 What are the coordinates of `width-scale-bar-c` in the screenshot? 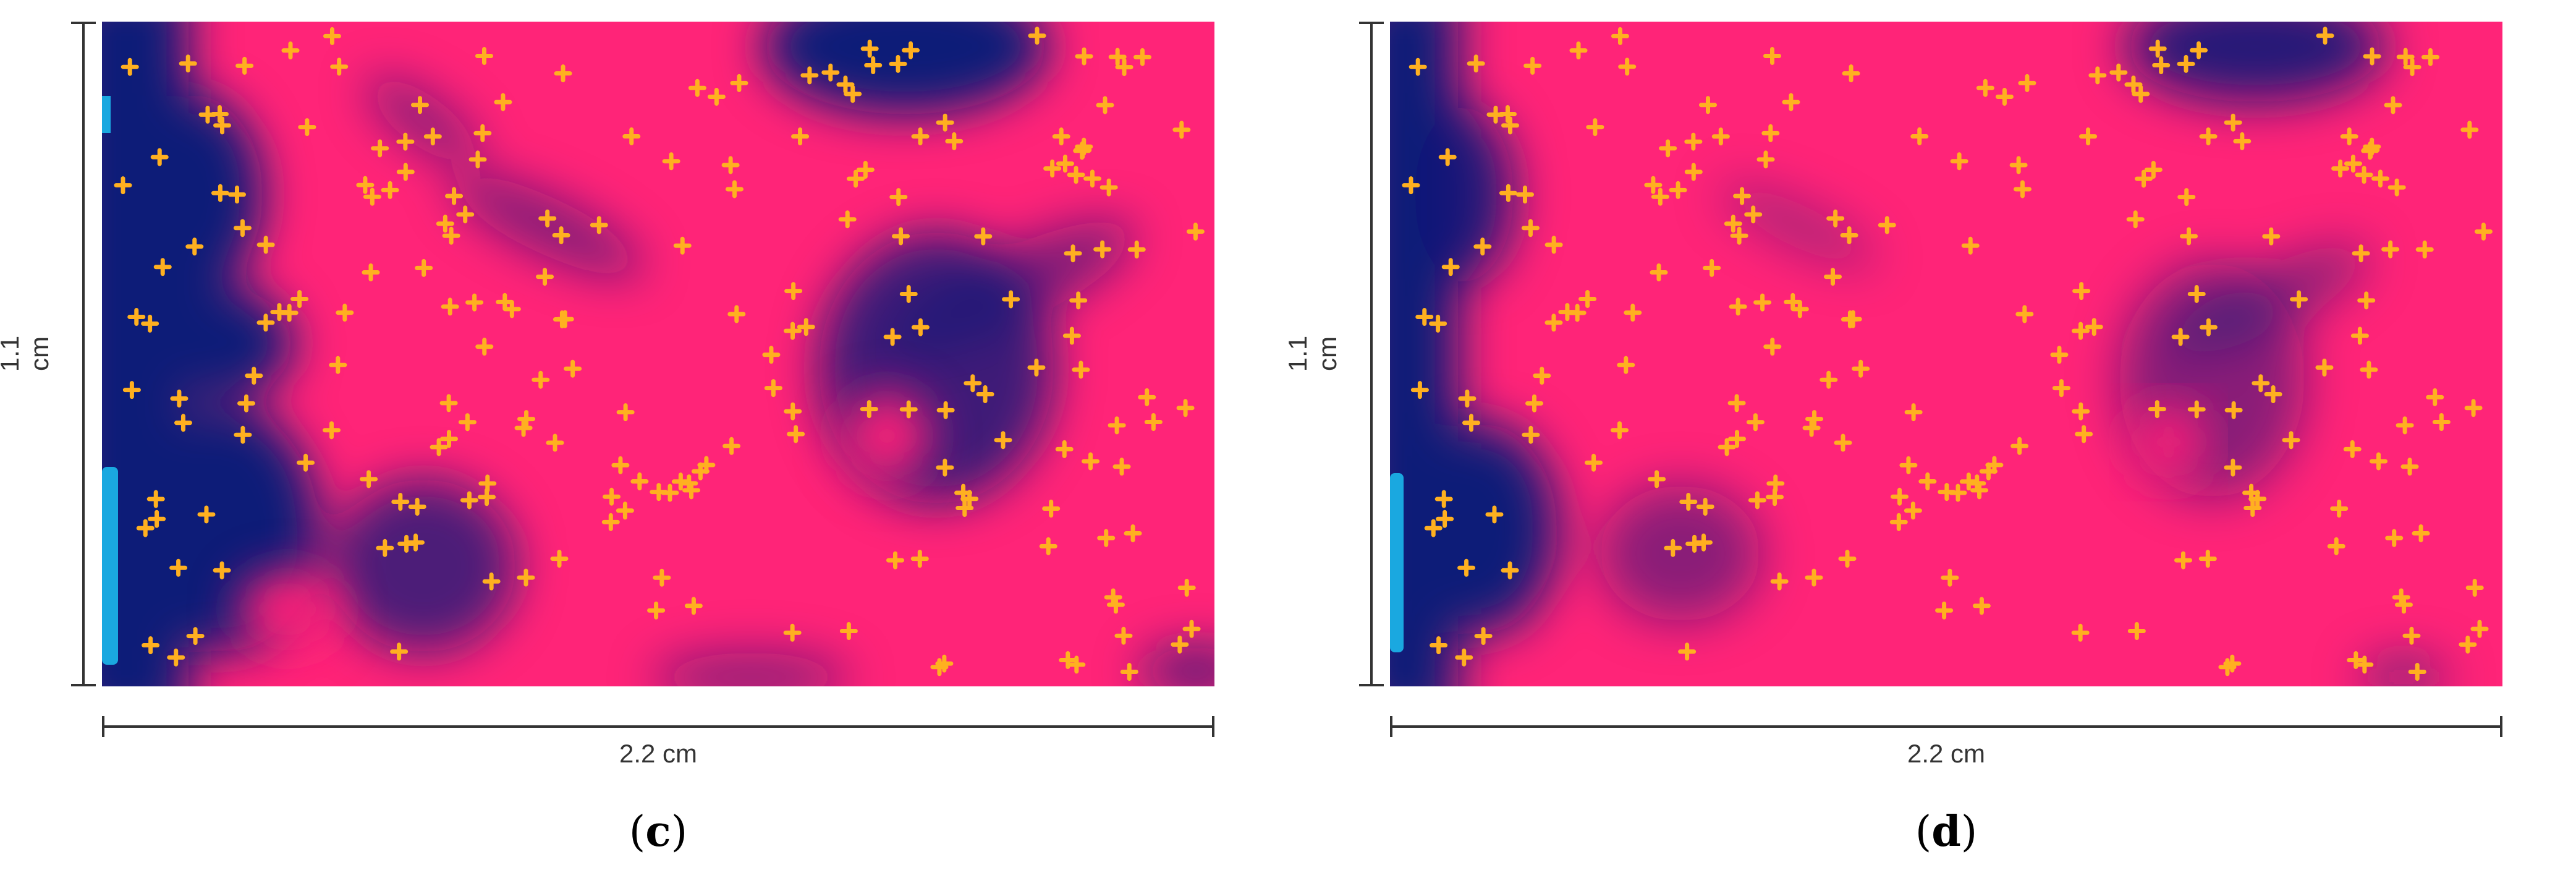 It's located at (658, 727).